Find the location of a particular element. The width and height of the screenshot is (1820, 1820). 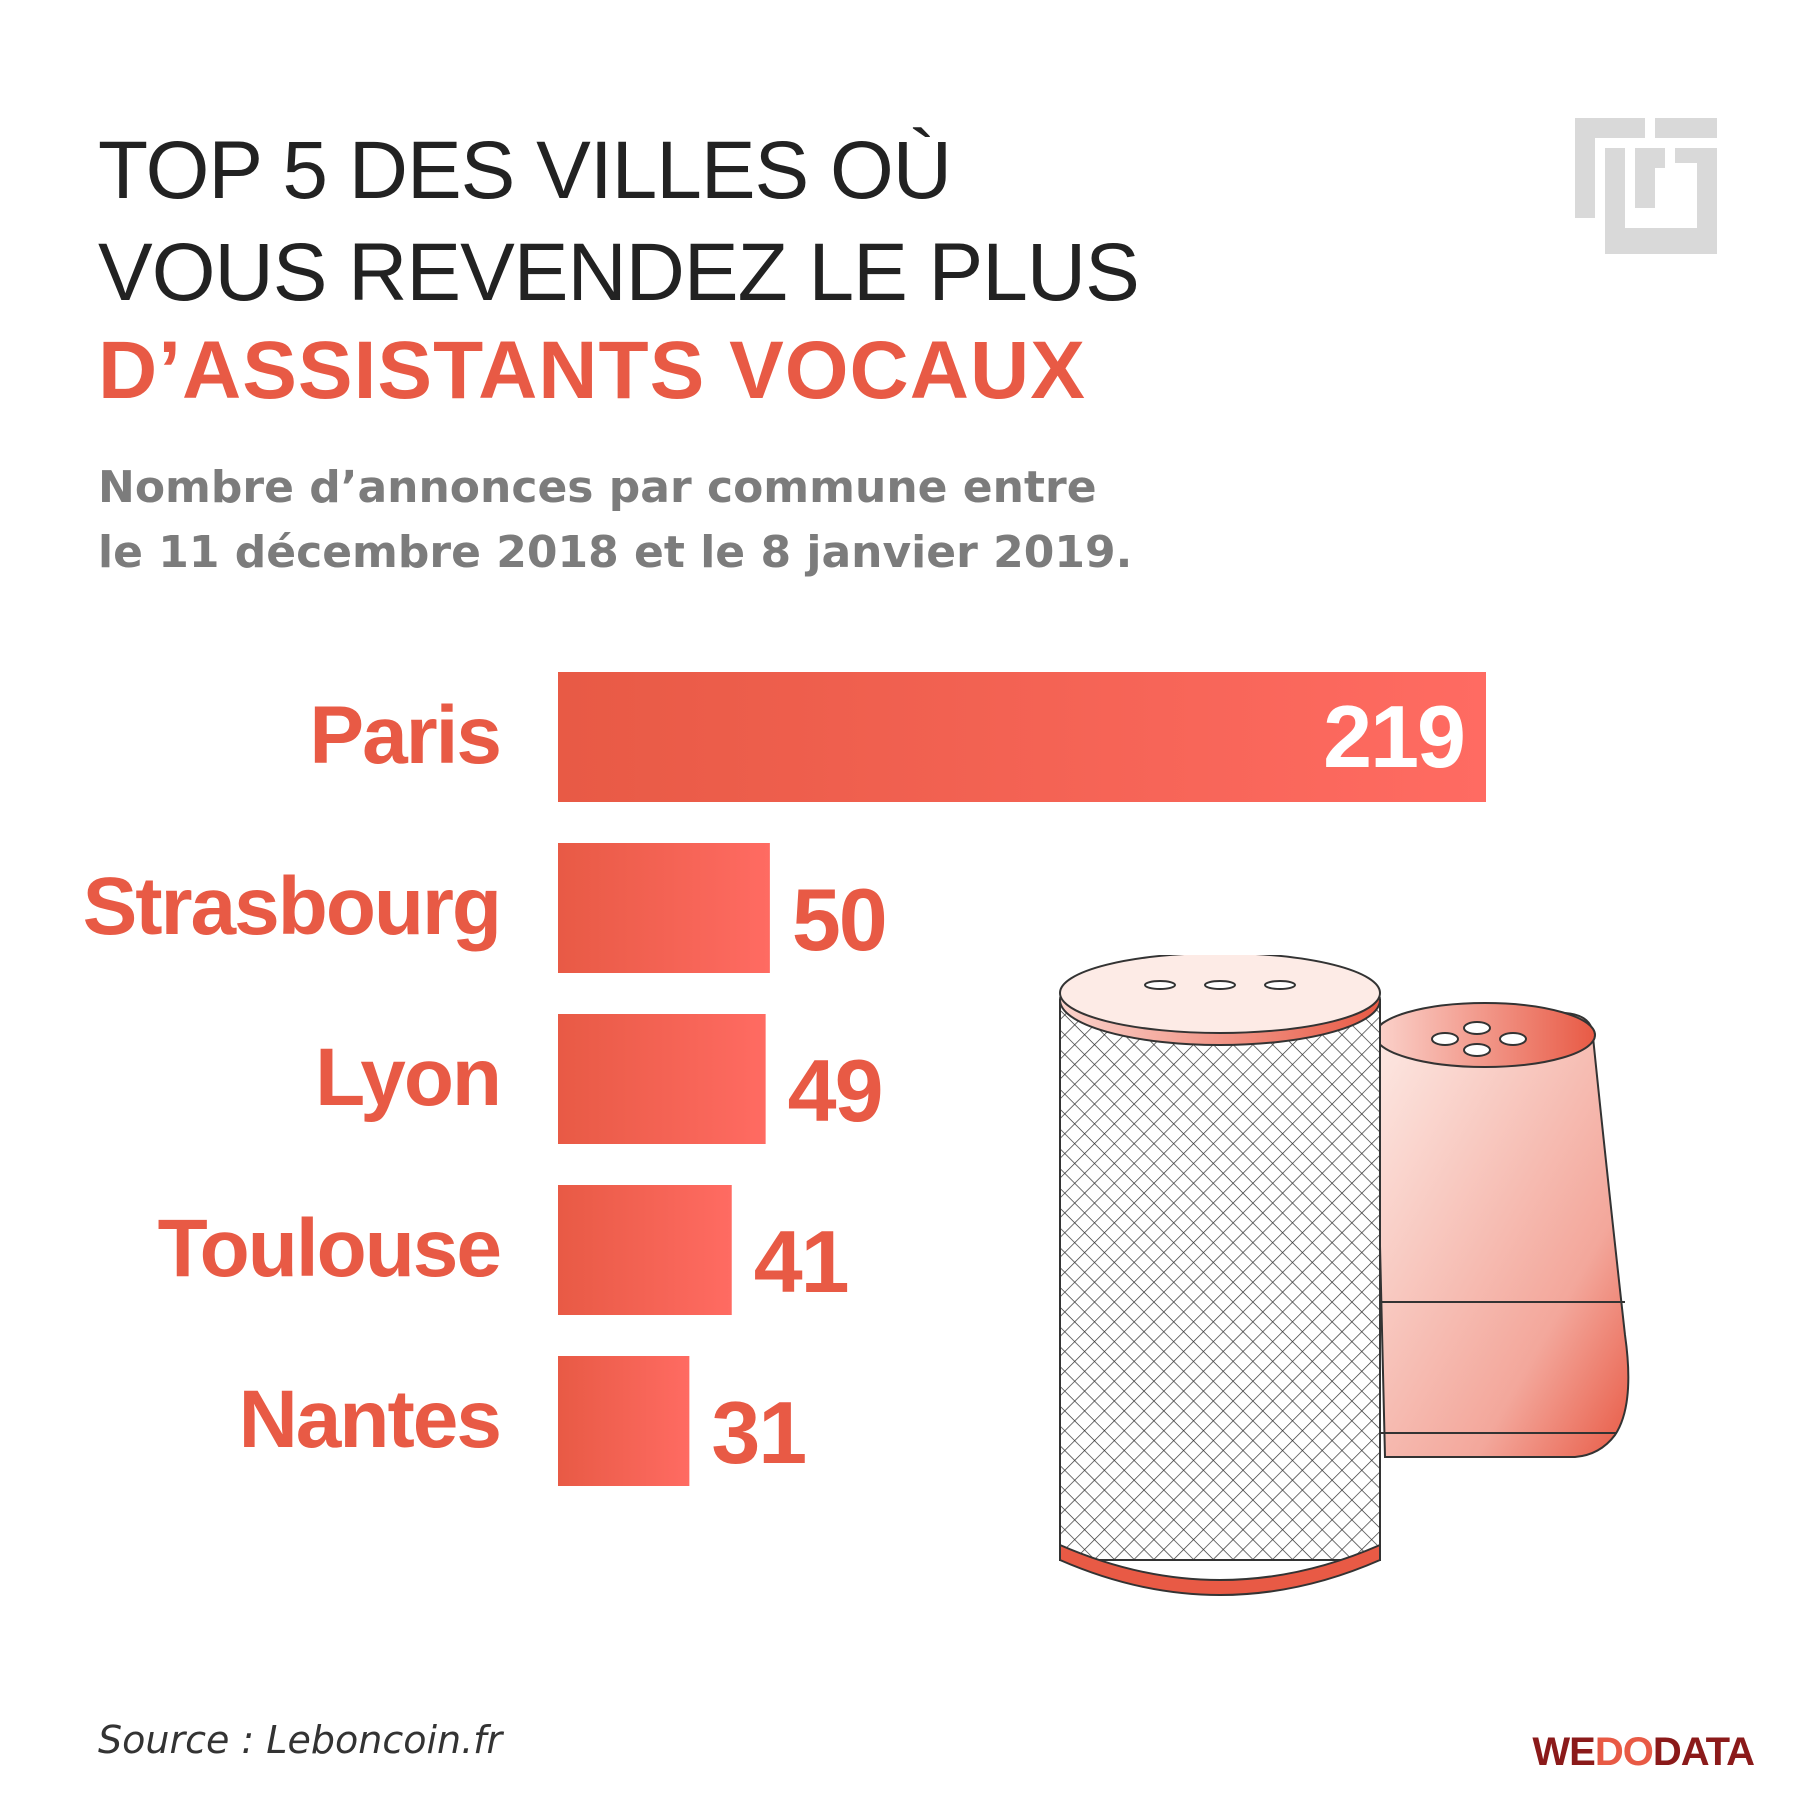

category-label-strasbourg: Strasbourg is located at coordinates (291, 906).